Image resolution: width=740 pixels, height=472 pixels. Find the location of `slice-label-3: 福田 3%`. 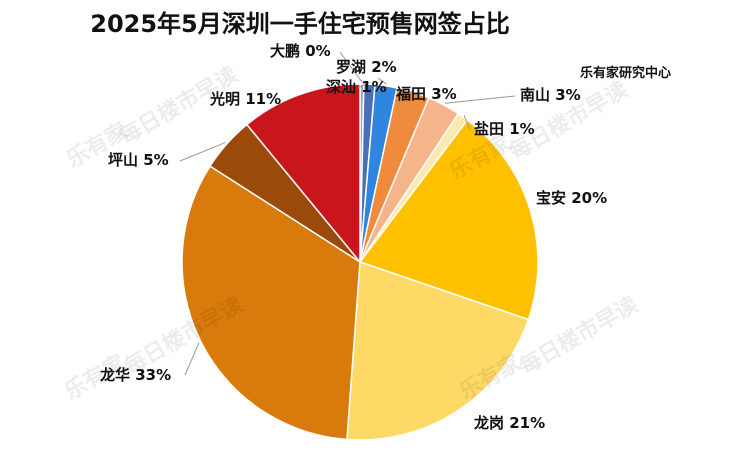

slice-label-3: 福田 3% is located at coordinates (426, 94).